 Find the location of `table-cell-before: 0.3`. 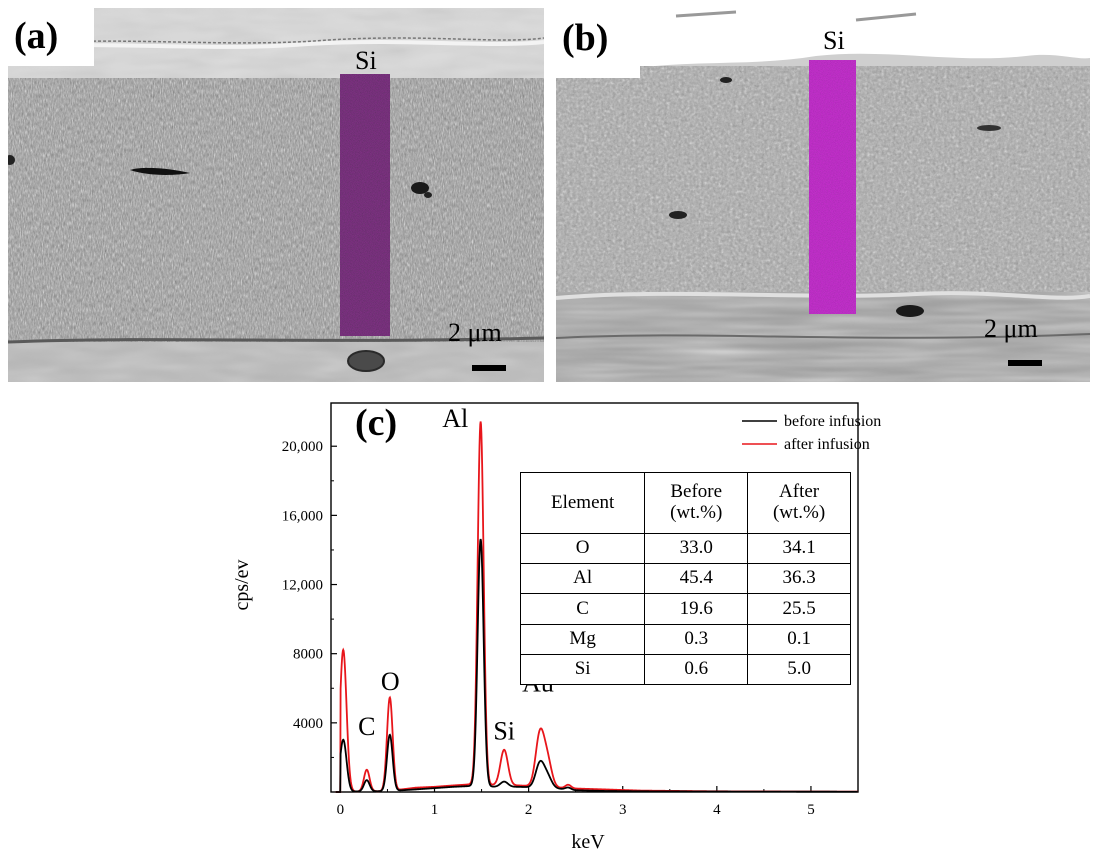

table-cell-before: 0.3 is located at coordinates (696, 639).